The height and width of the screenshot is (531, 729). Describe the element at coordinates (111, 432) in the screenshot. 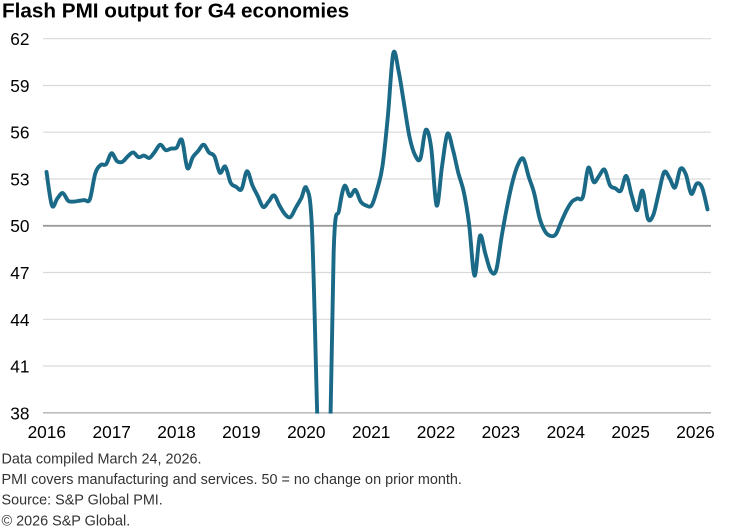

I see `svg-text: 2017` at that location.